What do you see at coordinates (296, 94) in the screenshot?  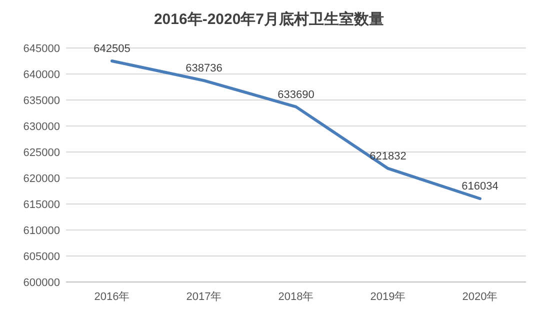 I see `data-label: 633690` at bounding box center [296, 94].